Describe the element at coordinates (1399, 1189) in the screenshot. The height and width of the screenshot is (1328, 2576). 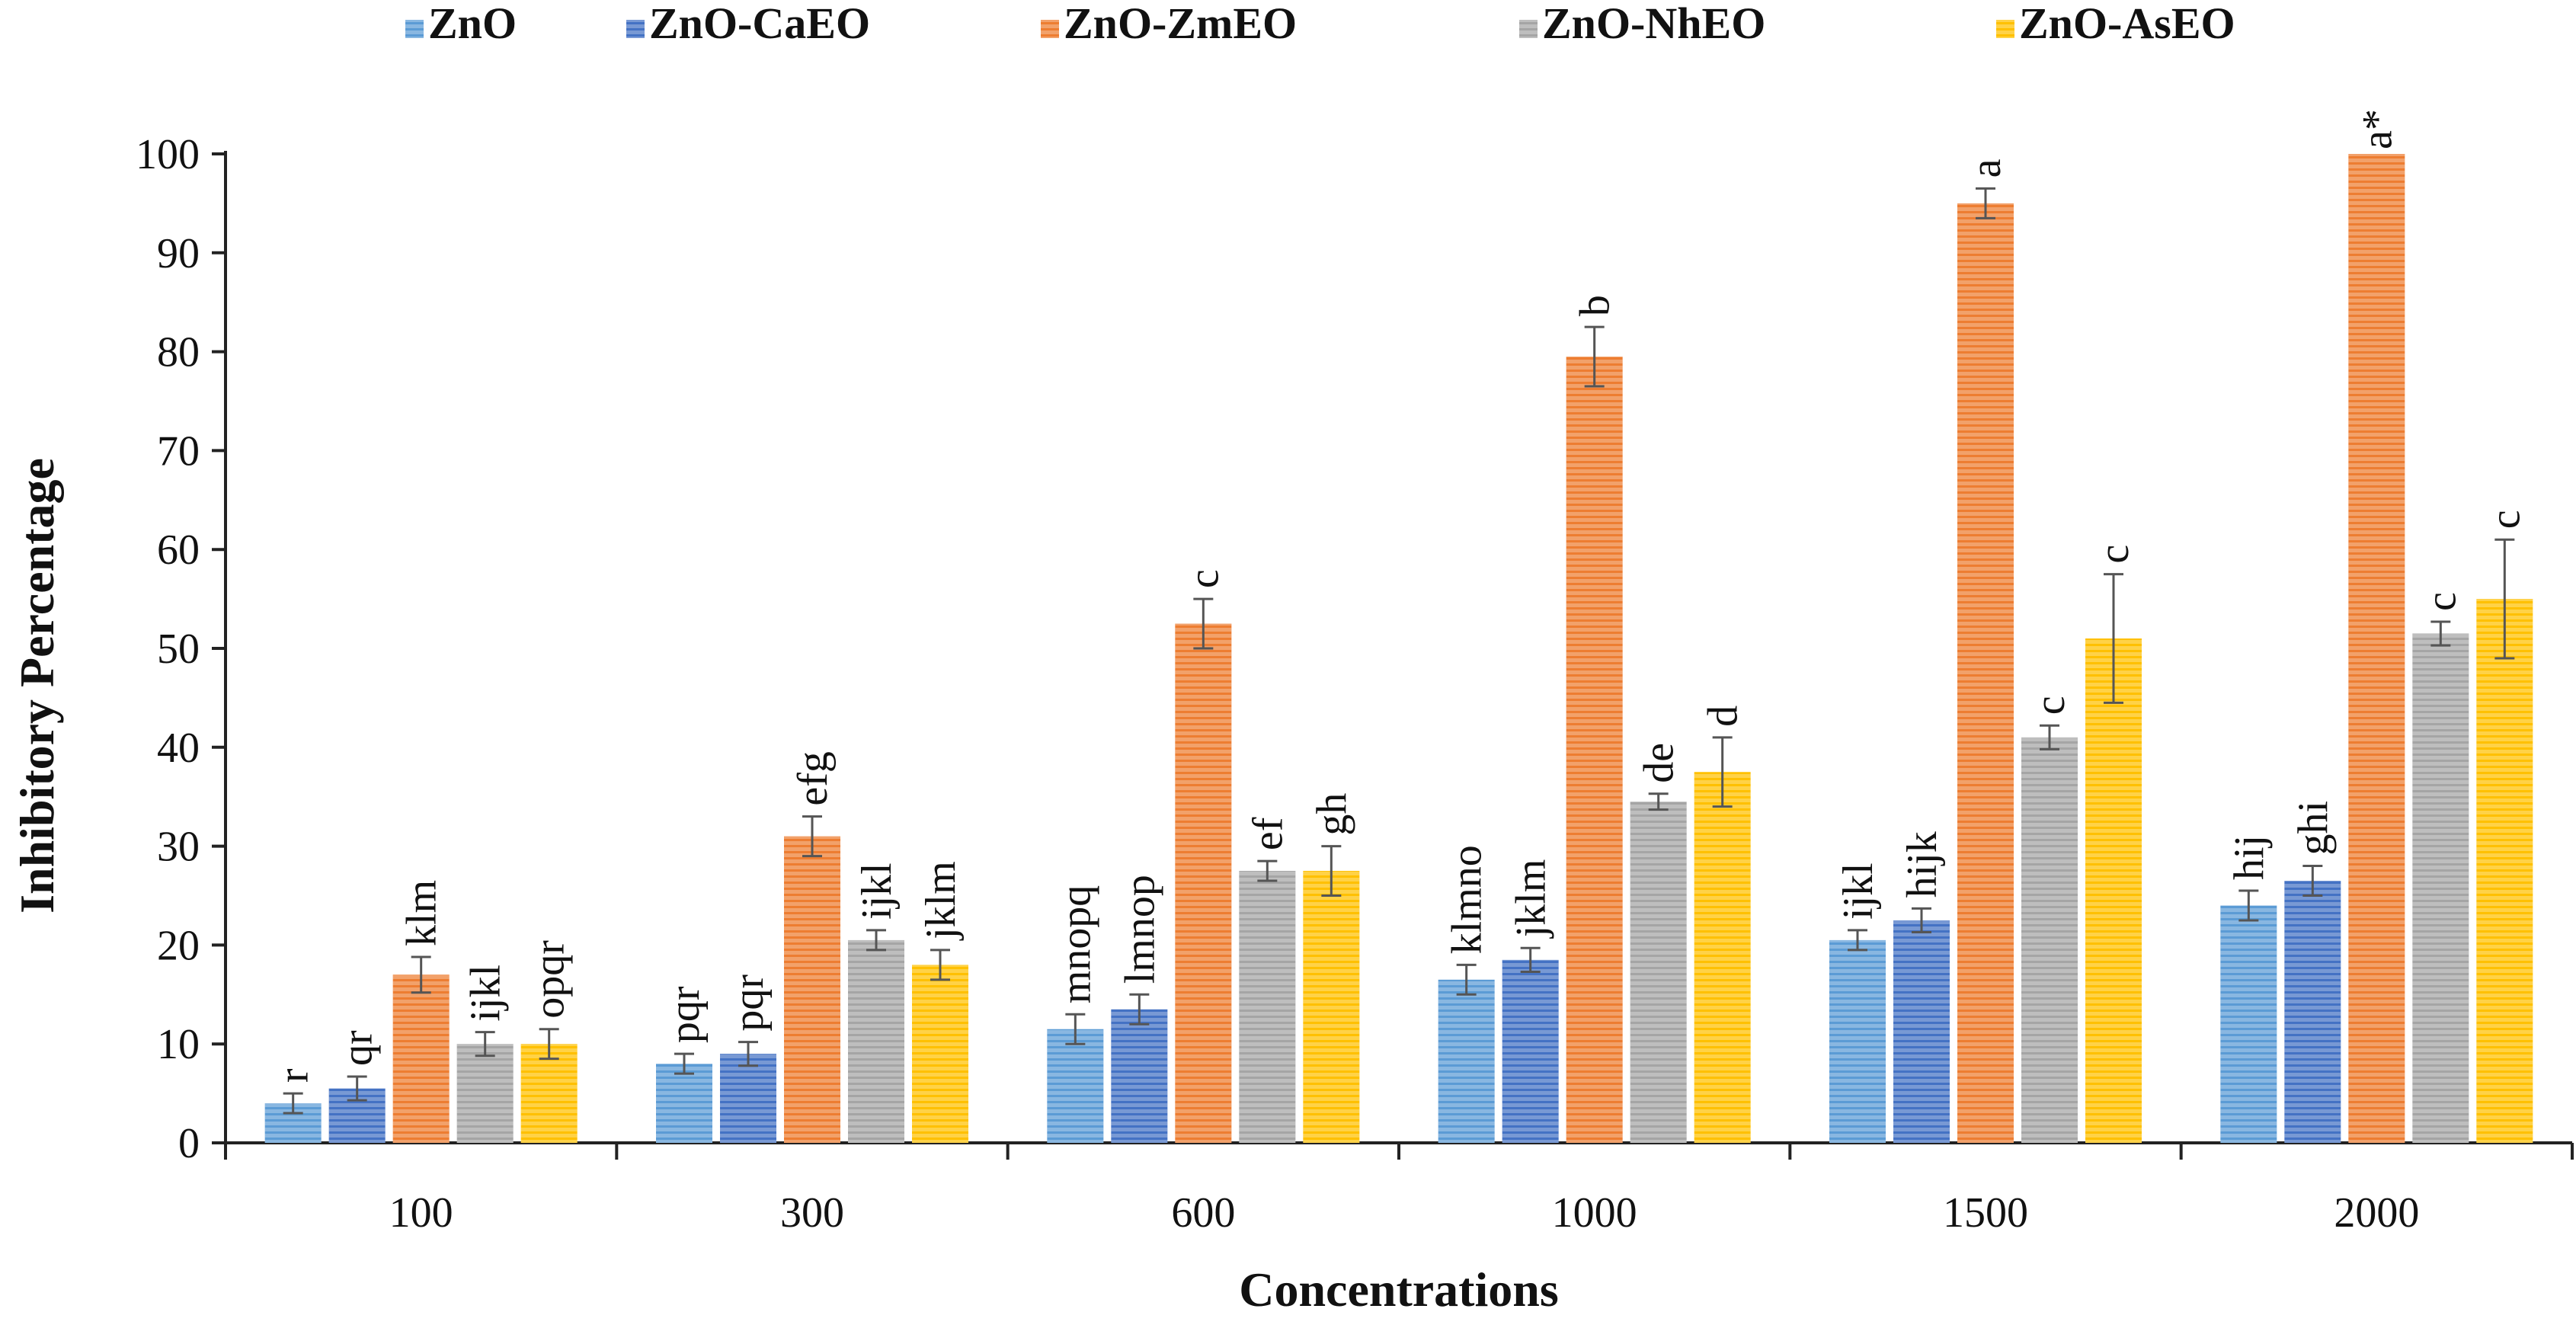
I see `x-axis: 100 300 600 1000 1500 2000` at that location.